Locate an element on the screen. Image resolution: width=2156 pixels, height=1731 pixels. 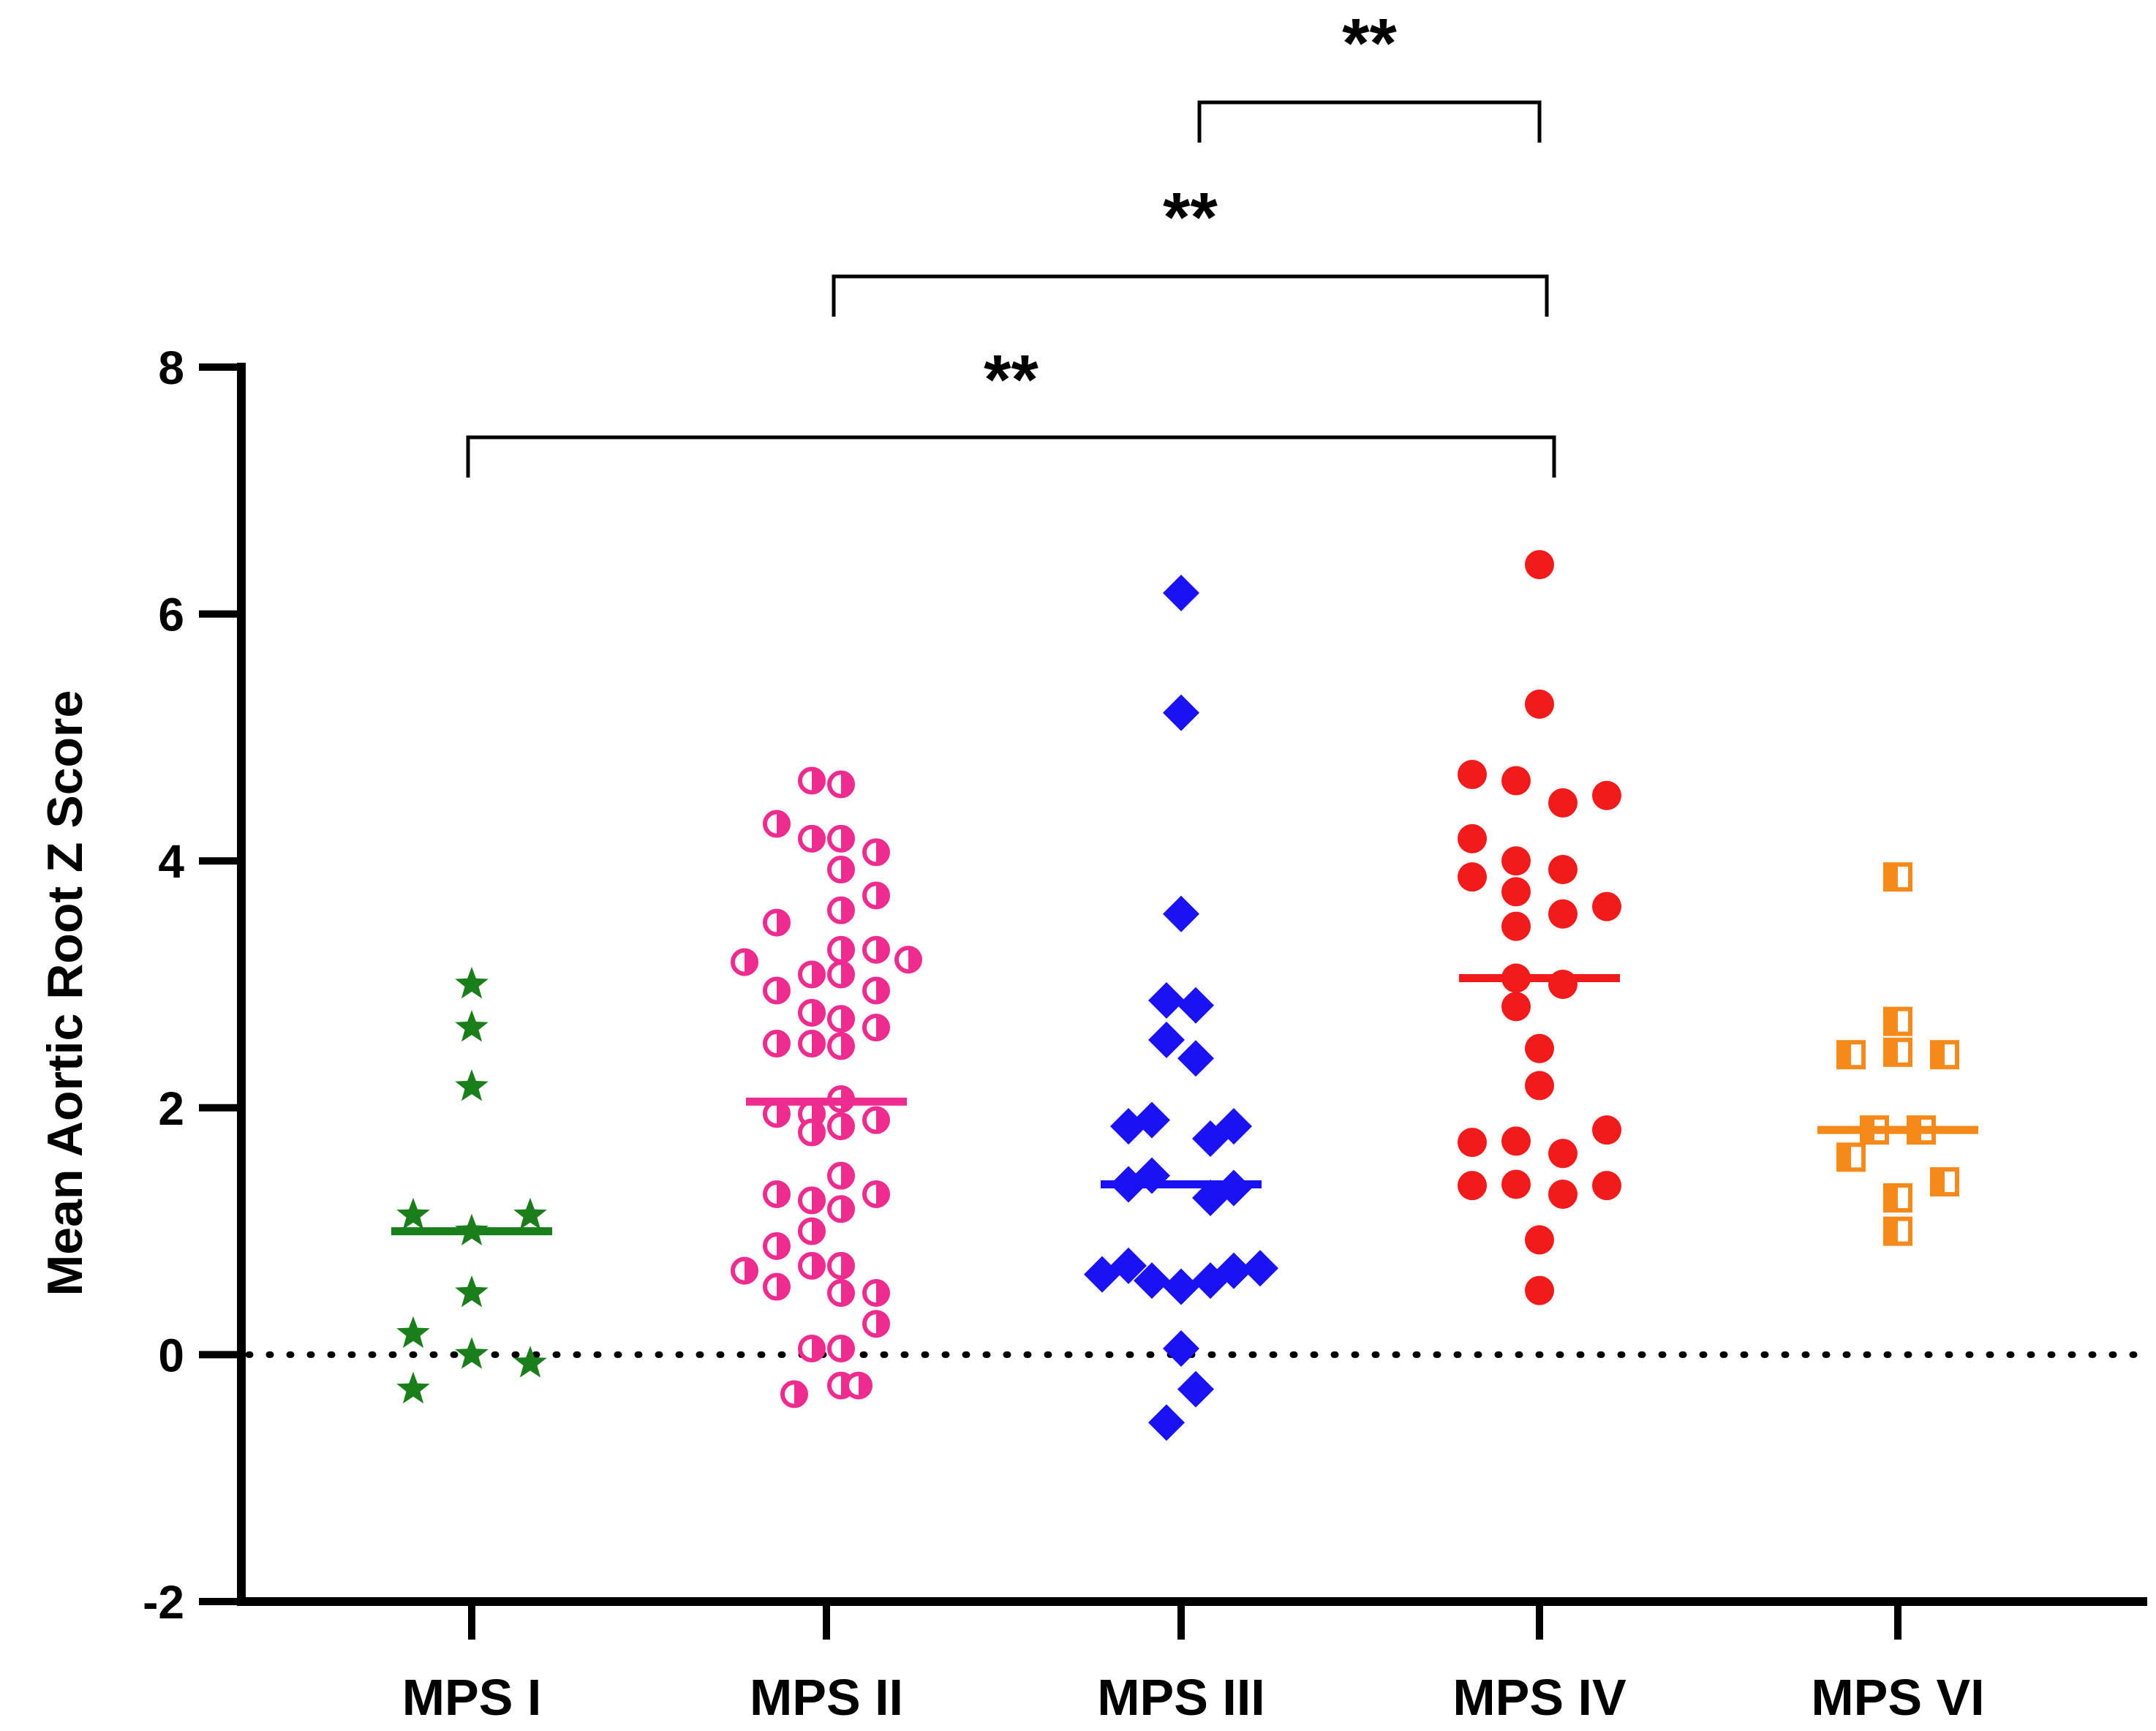
x-tick-label: MPS III is located at coordinates (1180, 1697).